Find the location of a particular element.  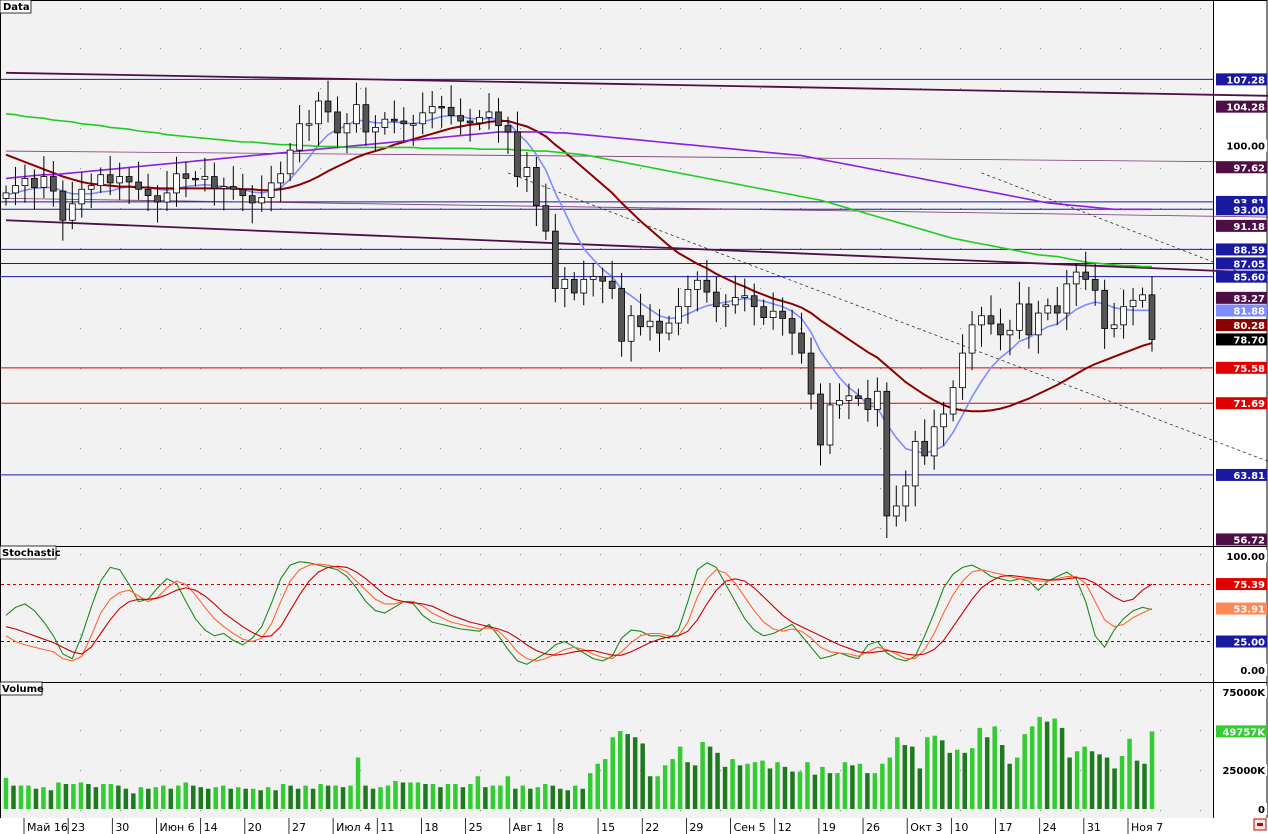

date-tick-label: 17 is located at coordinates (1006, 827).